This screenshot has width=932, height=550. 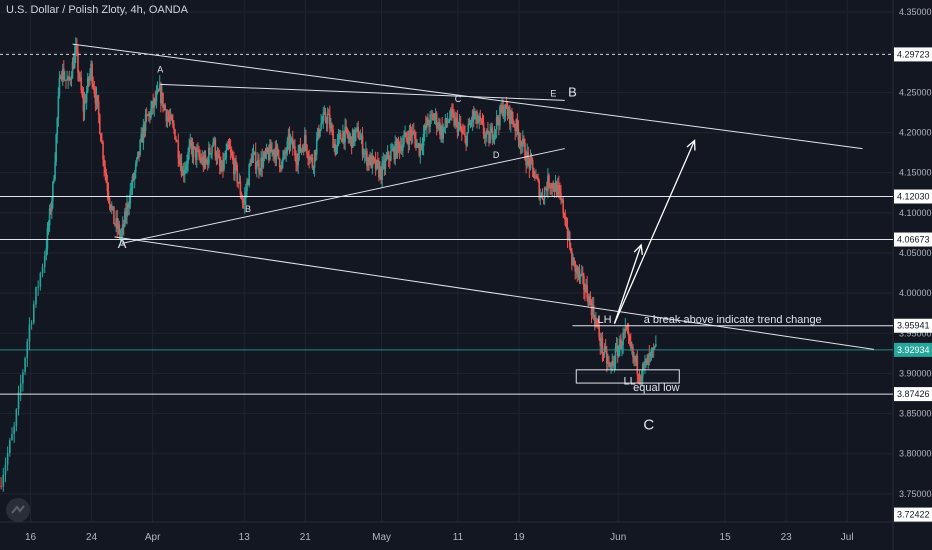 I want to click on tradingview-logo-icon, so click(x=18, y=510).